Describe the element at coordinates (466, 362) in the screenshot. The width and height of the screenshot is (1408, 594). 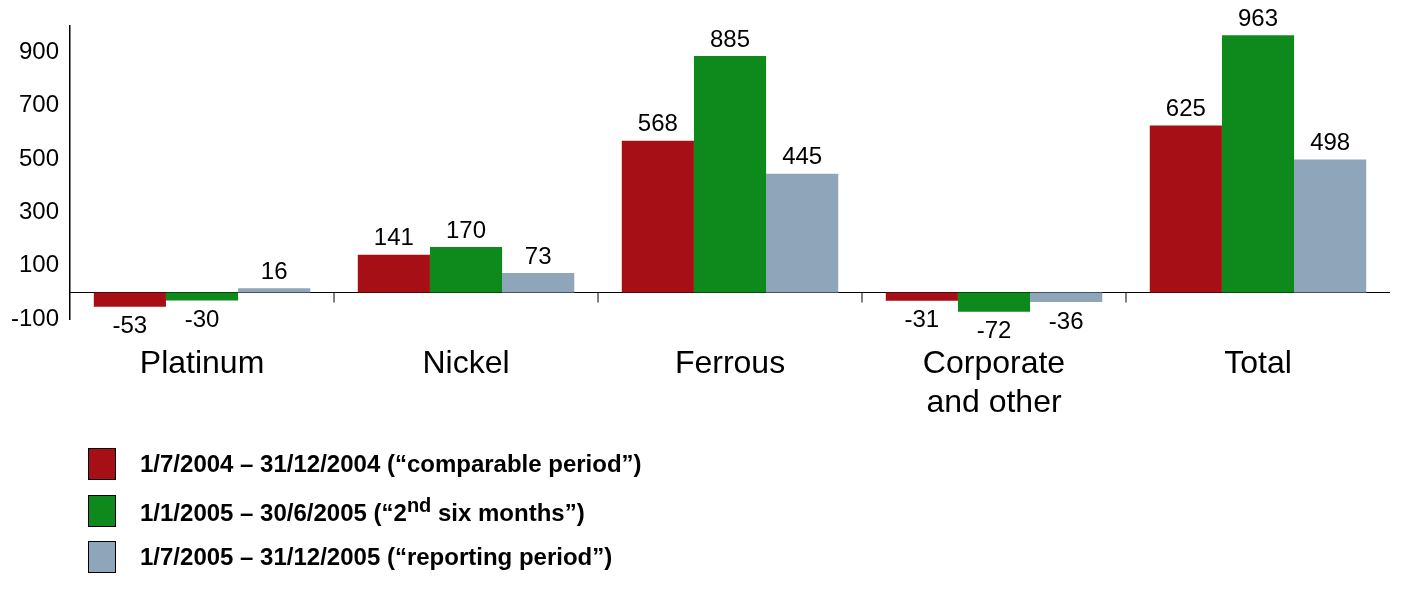
I see `x-tick-label: Nickel` at that location.